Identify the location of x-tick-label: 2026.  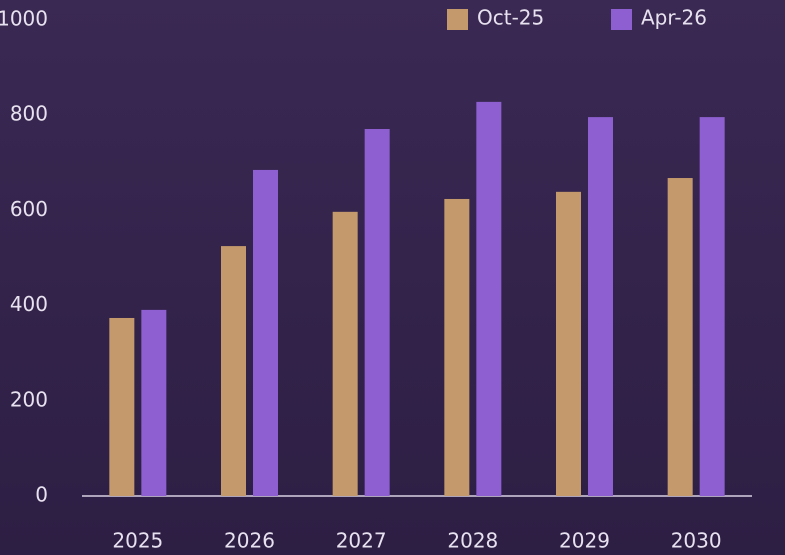
(249, 541).